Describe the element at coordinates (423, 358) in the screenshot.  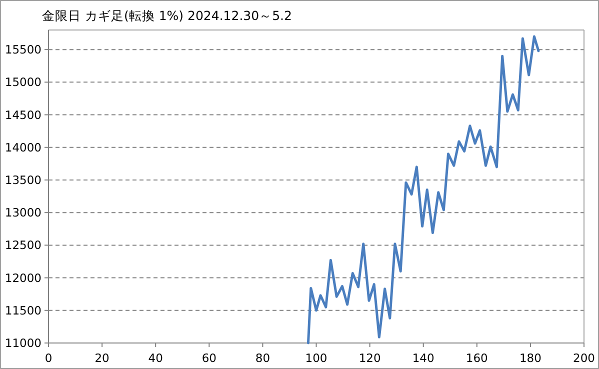
I see `x-tick-label: 140` at that location.